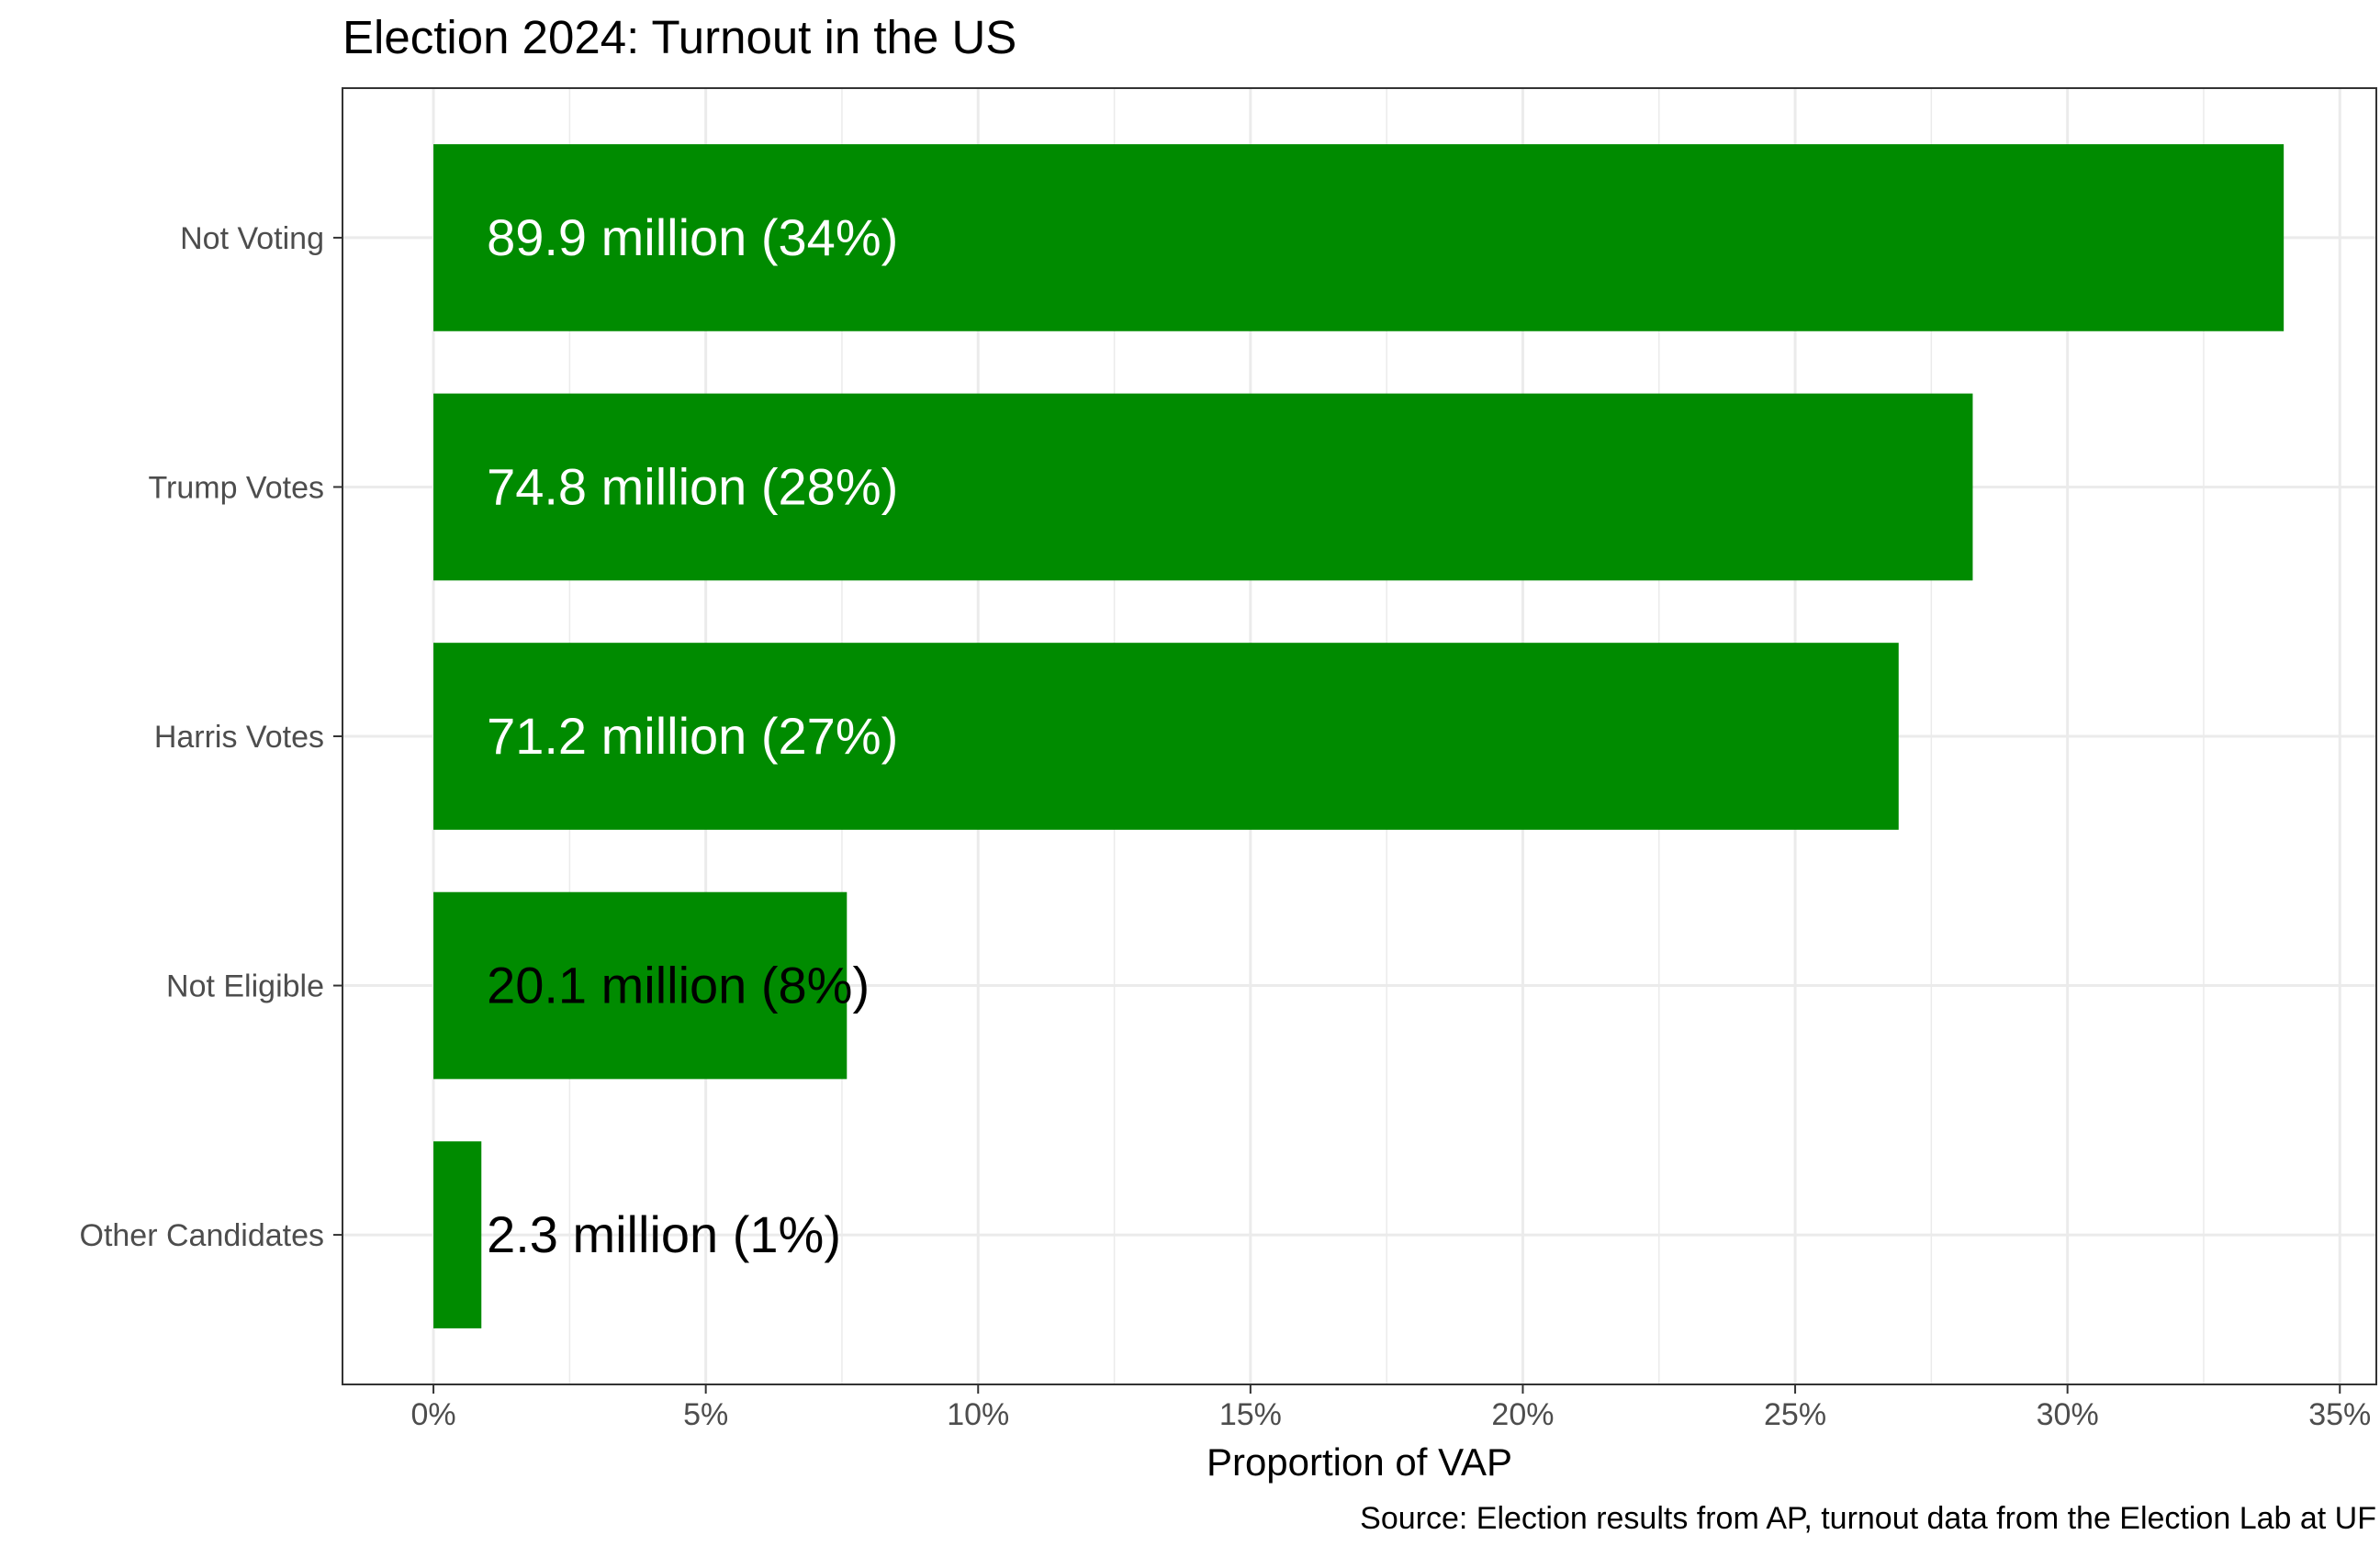 The height and width of the screenshot is (1546, 2380). I want to click on x-tick-label: 20%, so click(1522, 1414).